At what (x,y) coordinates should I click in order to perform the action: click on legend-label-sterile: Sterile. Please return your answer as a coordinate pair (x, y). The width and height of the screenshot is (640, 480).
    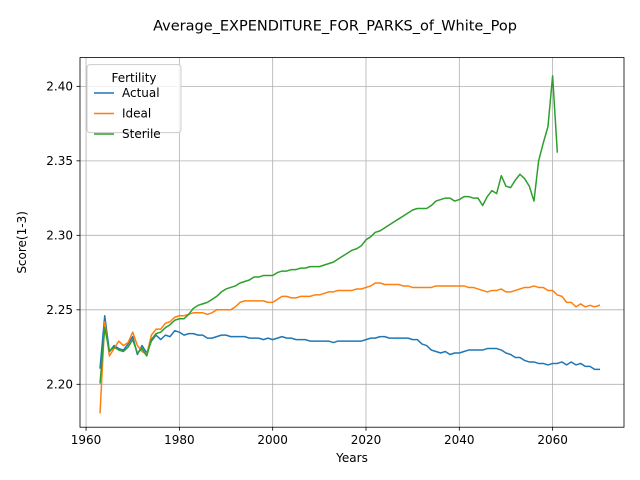
    Looking at the image, I should click on (141, 134).